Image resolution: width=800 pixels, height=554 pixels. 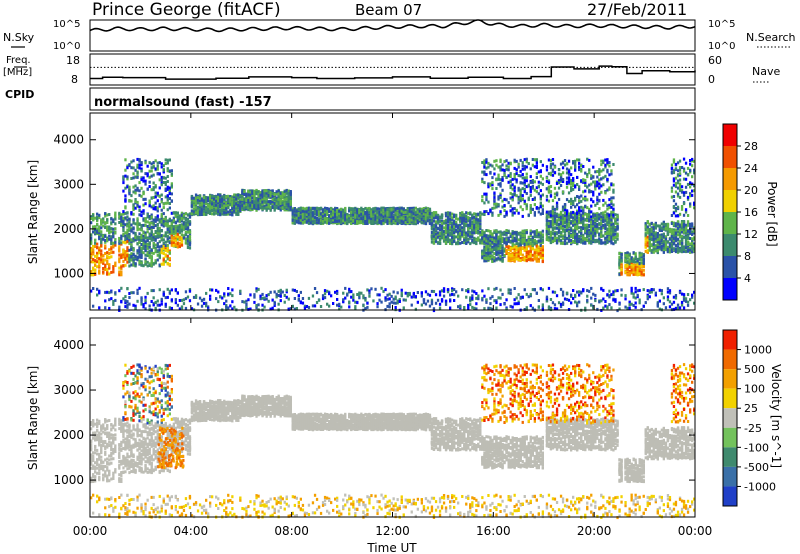 What do you see at coordinates (66, 46) in the screenshot?
I see `nsky-tick-bottom: 10^0` at bounding box center [66, 46].